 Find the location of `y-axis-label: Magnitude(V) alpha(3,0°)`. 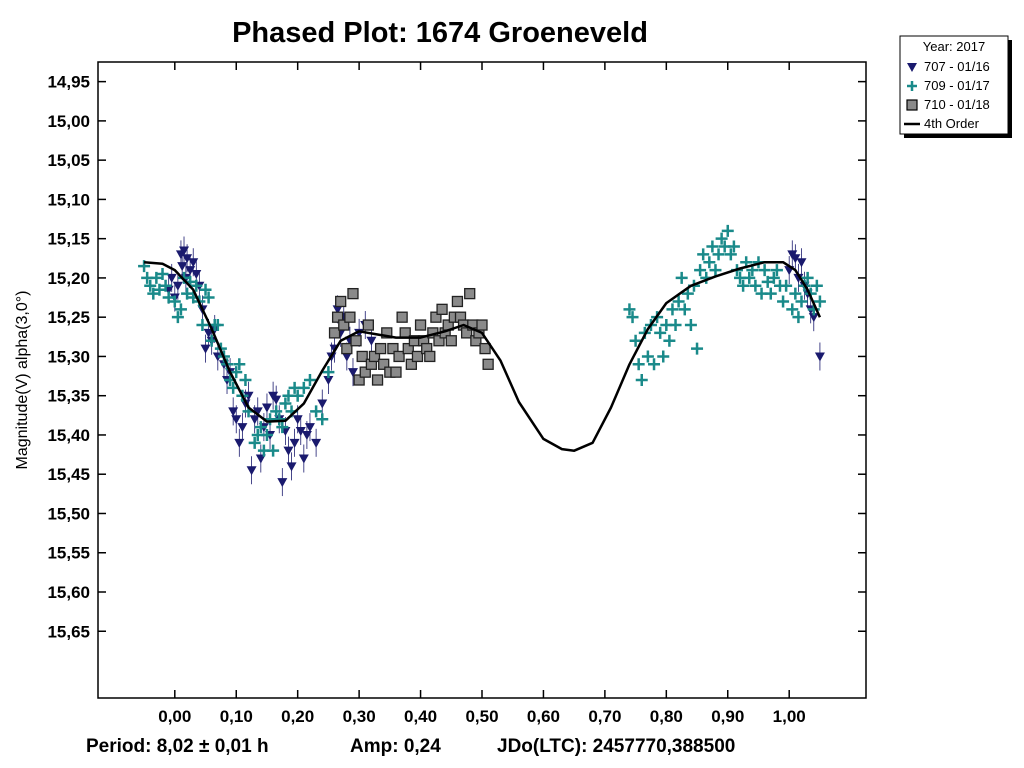

y-axis-label: Magnitude(V) alpha(3,0°) is located at coordinates (22, 380).